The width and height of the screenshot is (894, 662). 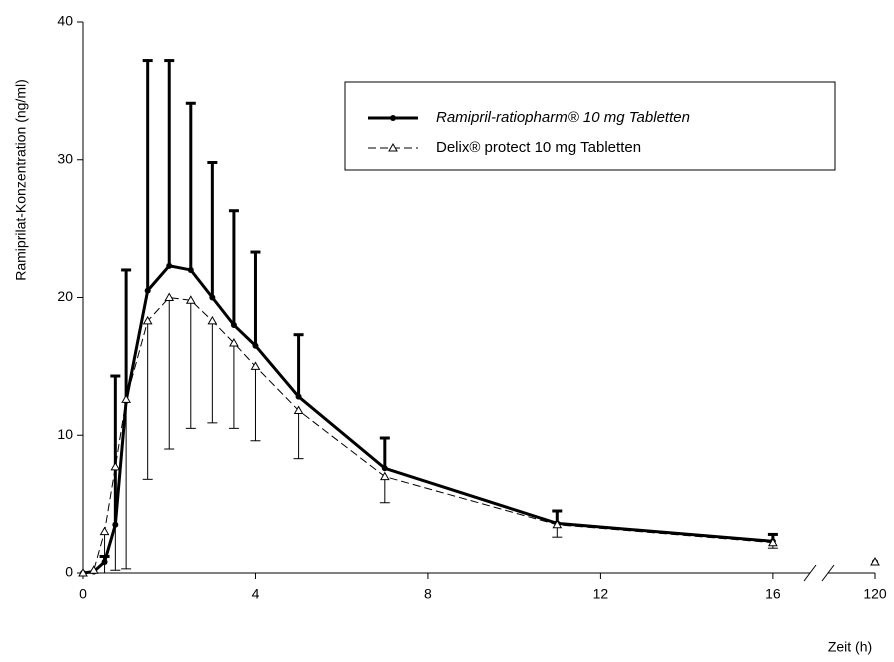 What do you see at coordinates (875, 594) in the screenshot?
I see `x-tick-label: 120` at bounding box center [875, 594].